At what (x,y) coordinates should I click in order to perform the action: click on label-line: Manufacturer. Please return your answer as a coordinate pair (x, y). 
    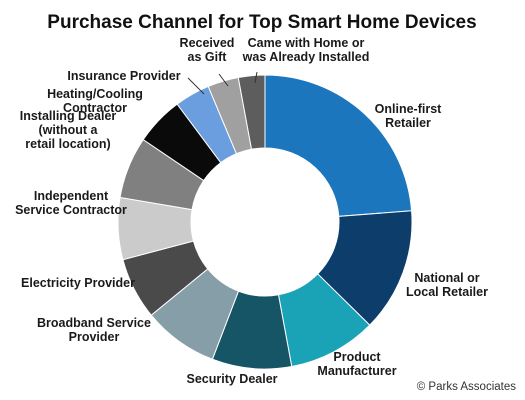
    Looking at the image, I should click on (356, 371).